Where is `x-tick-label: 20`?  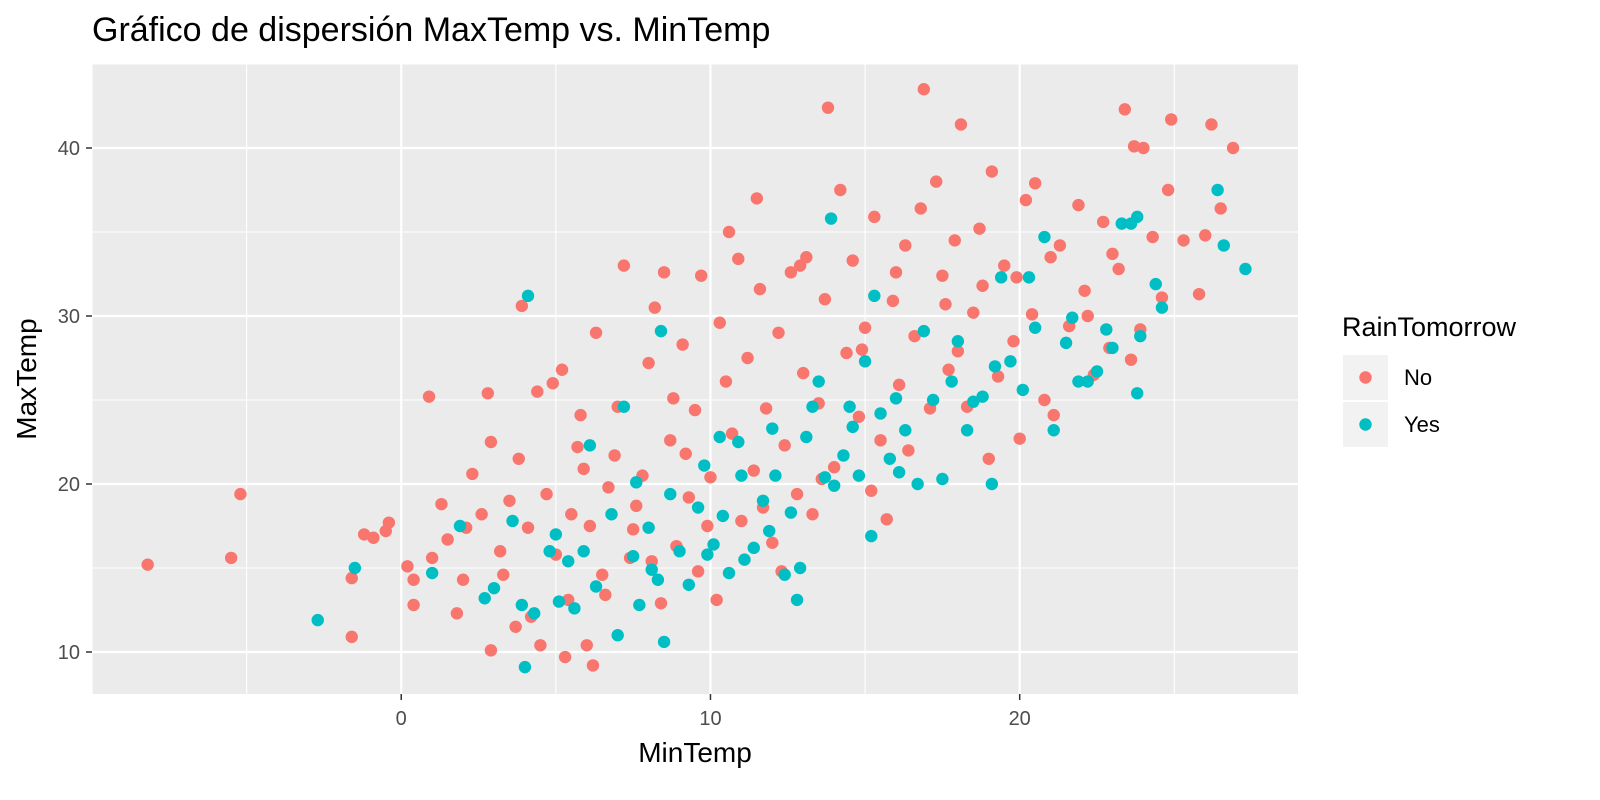
x-tick-label: 20 is located at coordinates (1020, 719).